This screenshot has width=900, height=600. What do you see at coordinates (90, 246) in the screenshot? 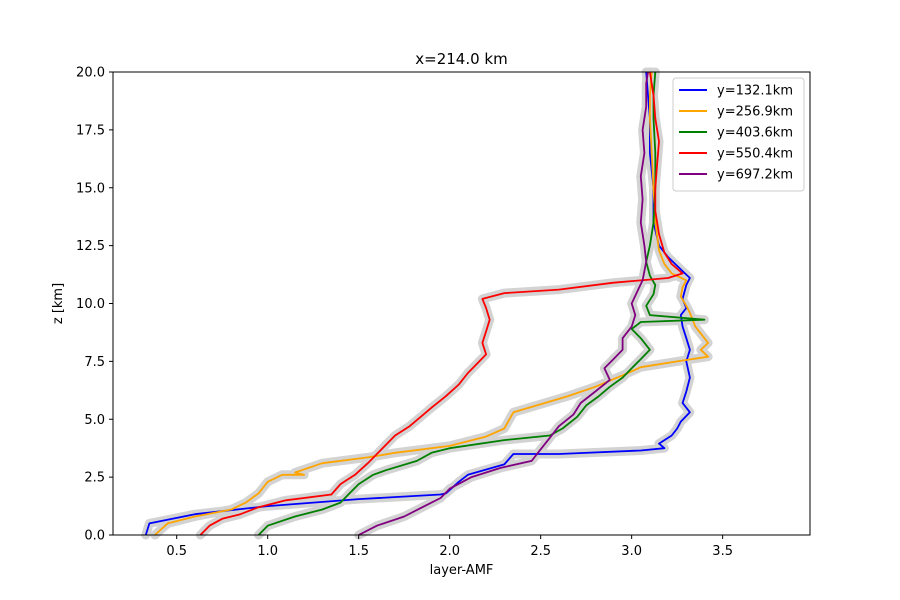
I see `y-tick-label: 12.5` at bounding box center [90, 246].